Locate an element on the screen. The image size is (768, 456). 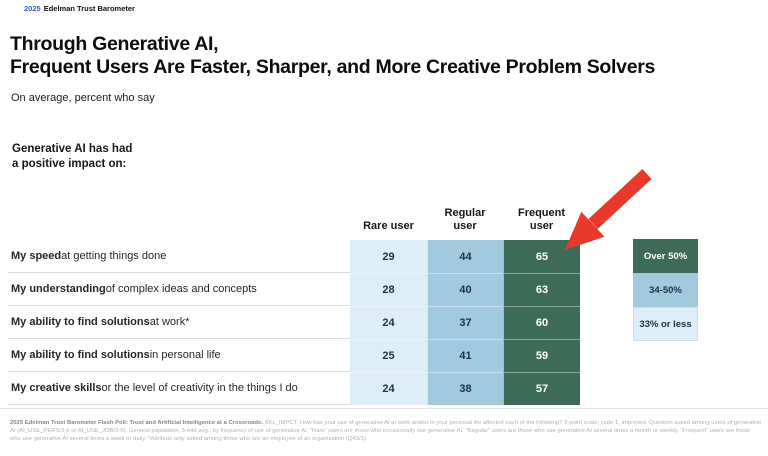
cell-regular: 41 is located at coordinates (465, 355).